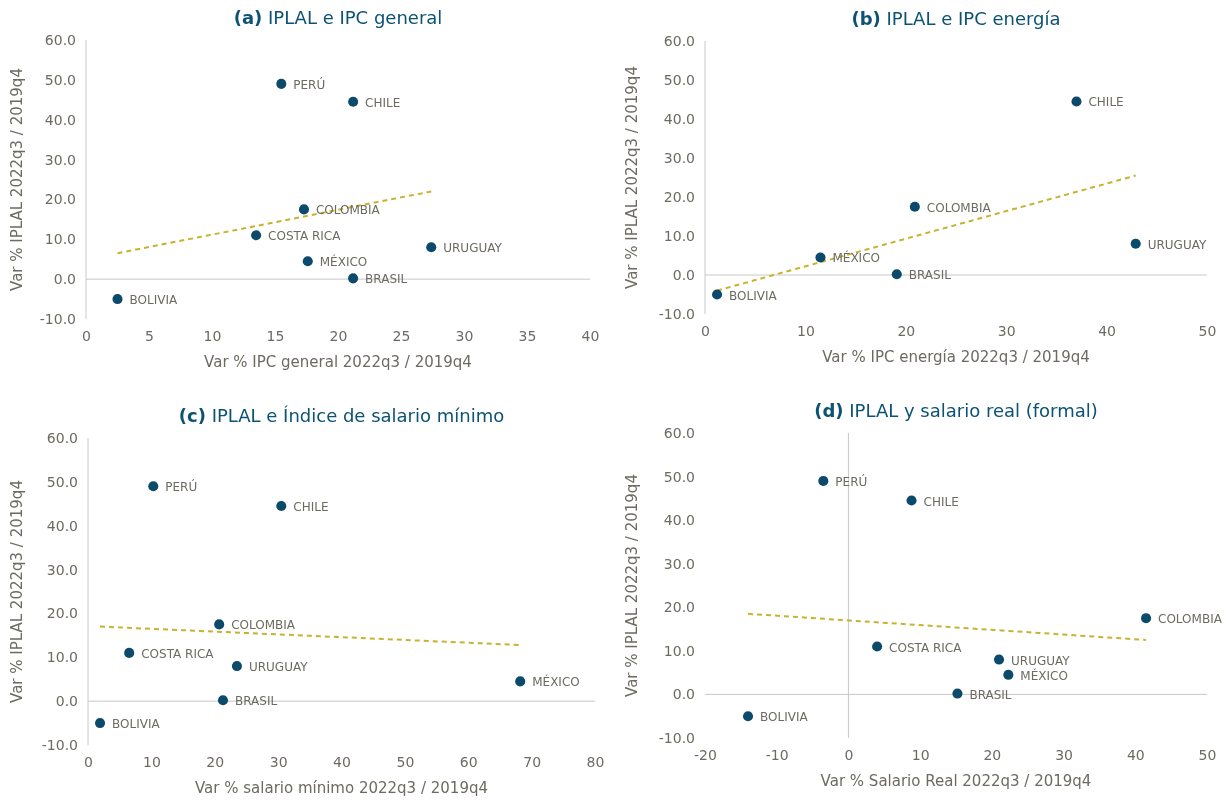  I want to click on x-tick-label: 70, so click(532, 761).